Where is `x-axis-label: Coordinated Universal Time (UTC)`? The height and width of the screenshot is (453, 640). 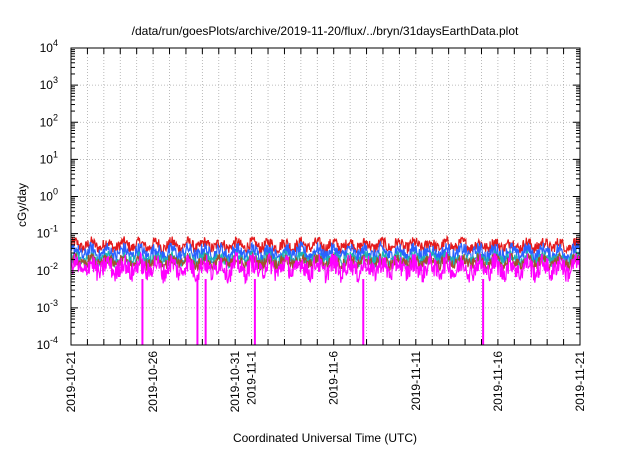 x-axis-label: Coordinated Universal Time (UTC) is located at coordinates (325, 438).